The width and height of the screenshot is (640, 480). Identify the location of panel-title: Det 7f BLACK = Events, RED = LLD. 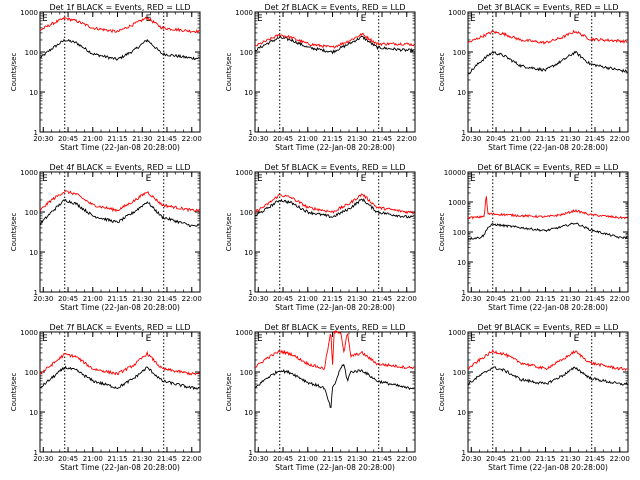
(119, 327).